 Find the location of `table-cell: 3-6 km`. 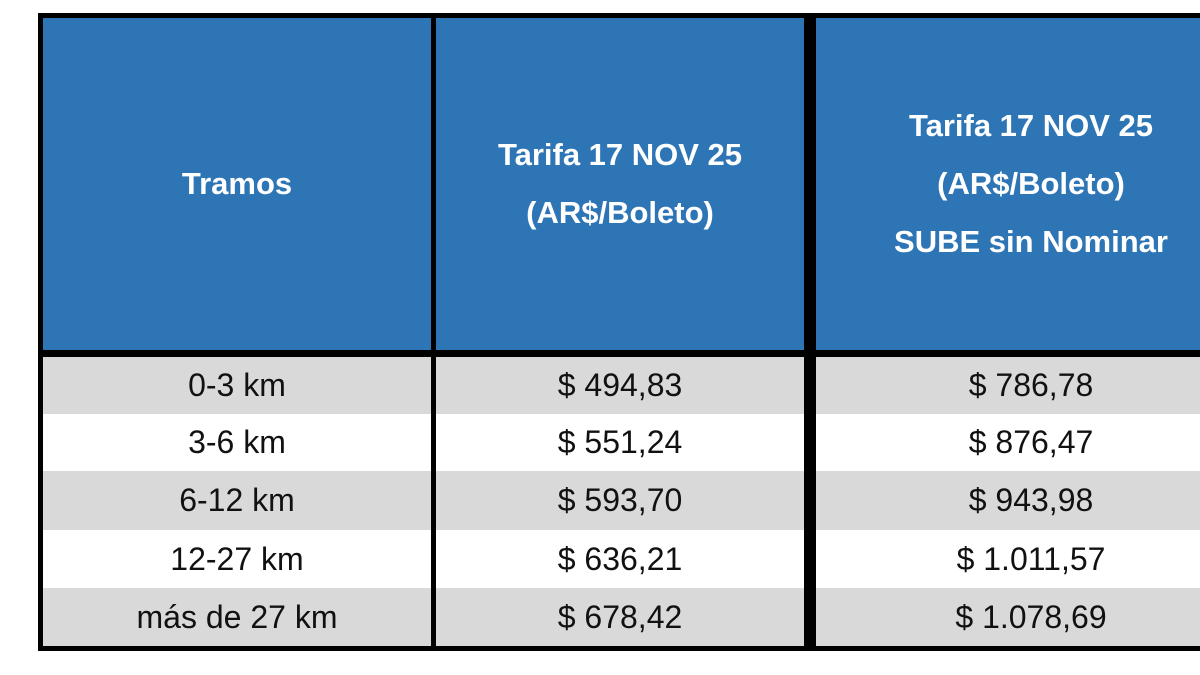

table-cell: 3-6 km is located at coordinates (237, 442).